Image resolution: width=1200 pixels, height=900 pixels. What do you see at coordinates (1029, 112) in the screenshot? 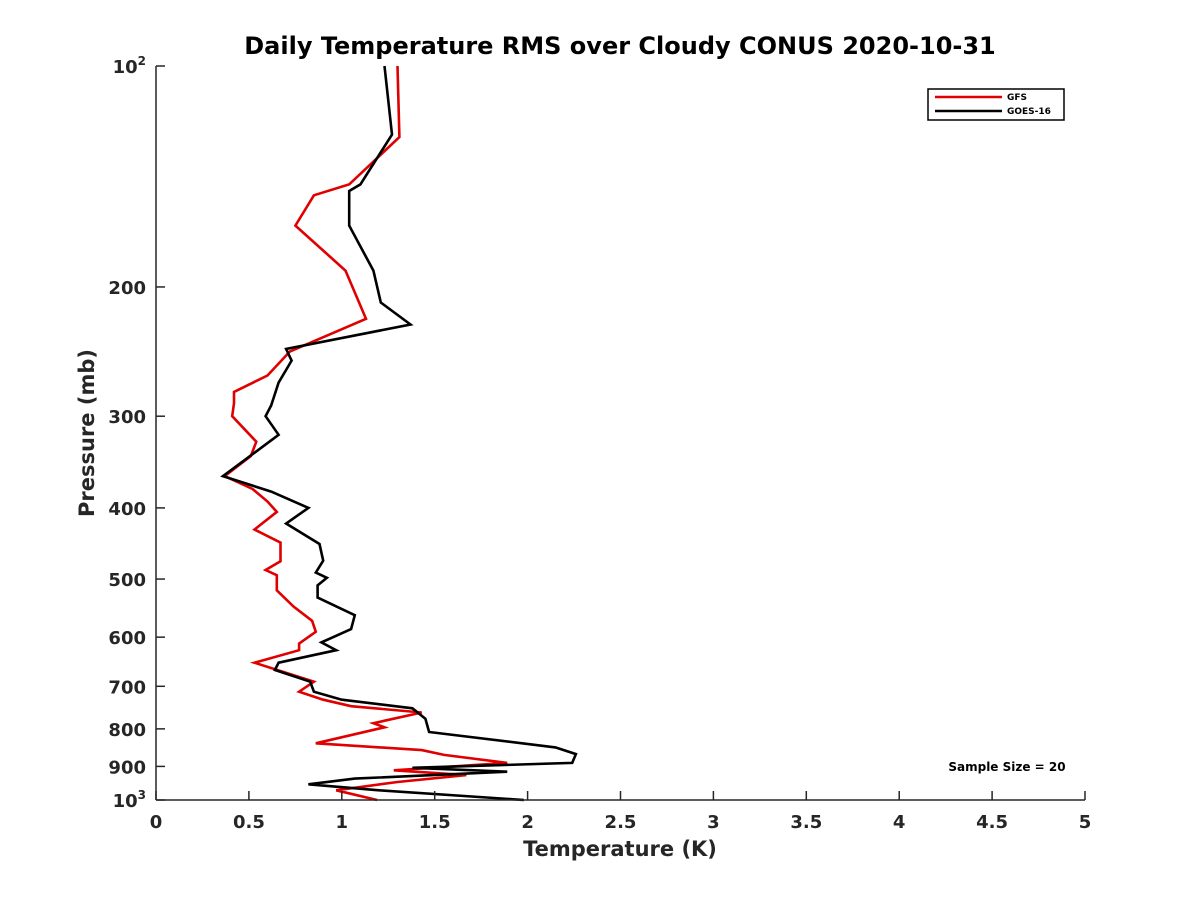
I see `legend-label-goes16: GOES-16` at bounding box center [1029, 112].